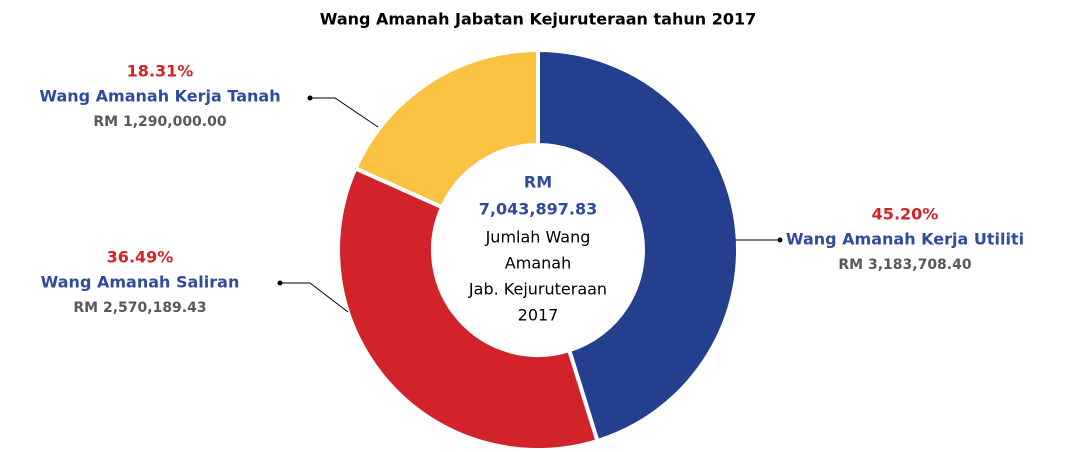 The width and height of the screenshot is (1086, 452). I want to click on center-label: 2017, so click(538, 315).